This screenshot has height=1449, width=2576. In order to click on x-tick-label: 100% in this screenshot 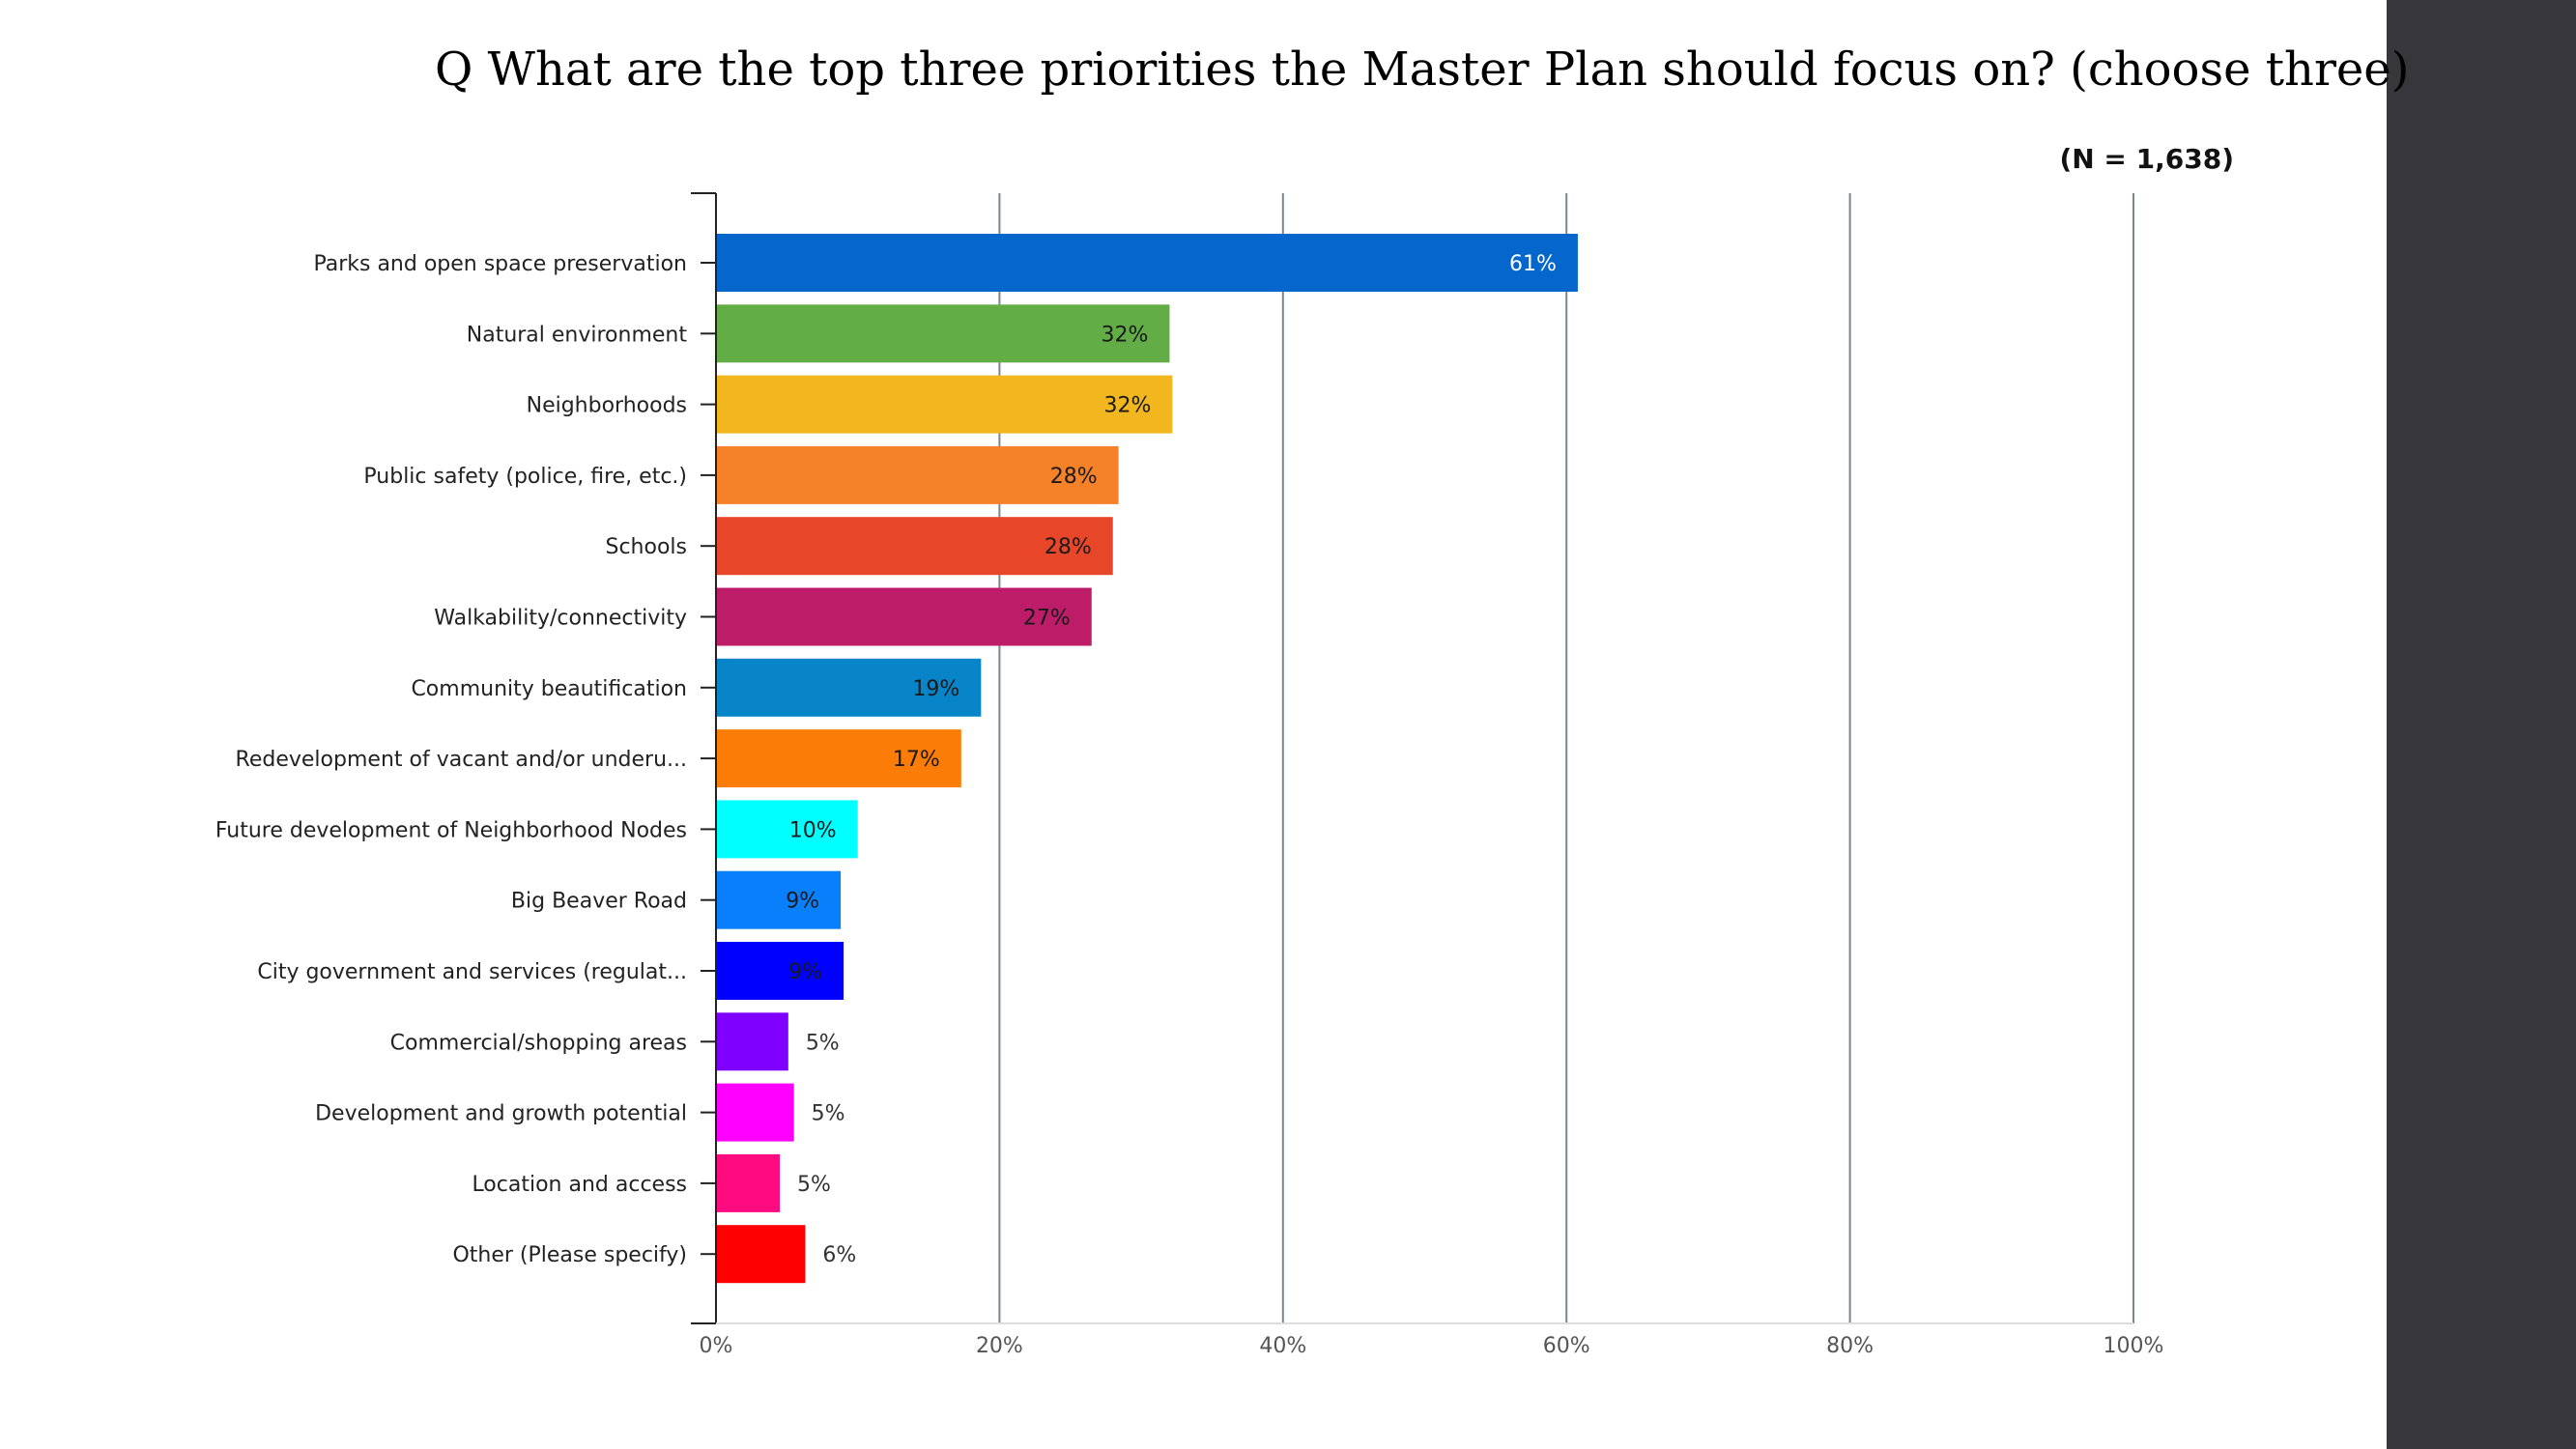, I will do `click(2134, 1346)`.